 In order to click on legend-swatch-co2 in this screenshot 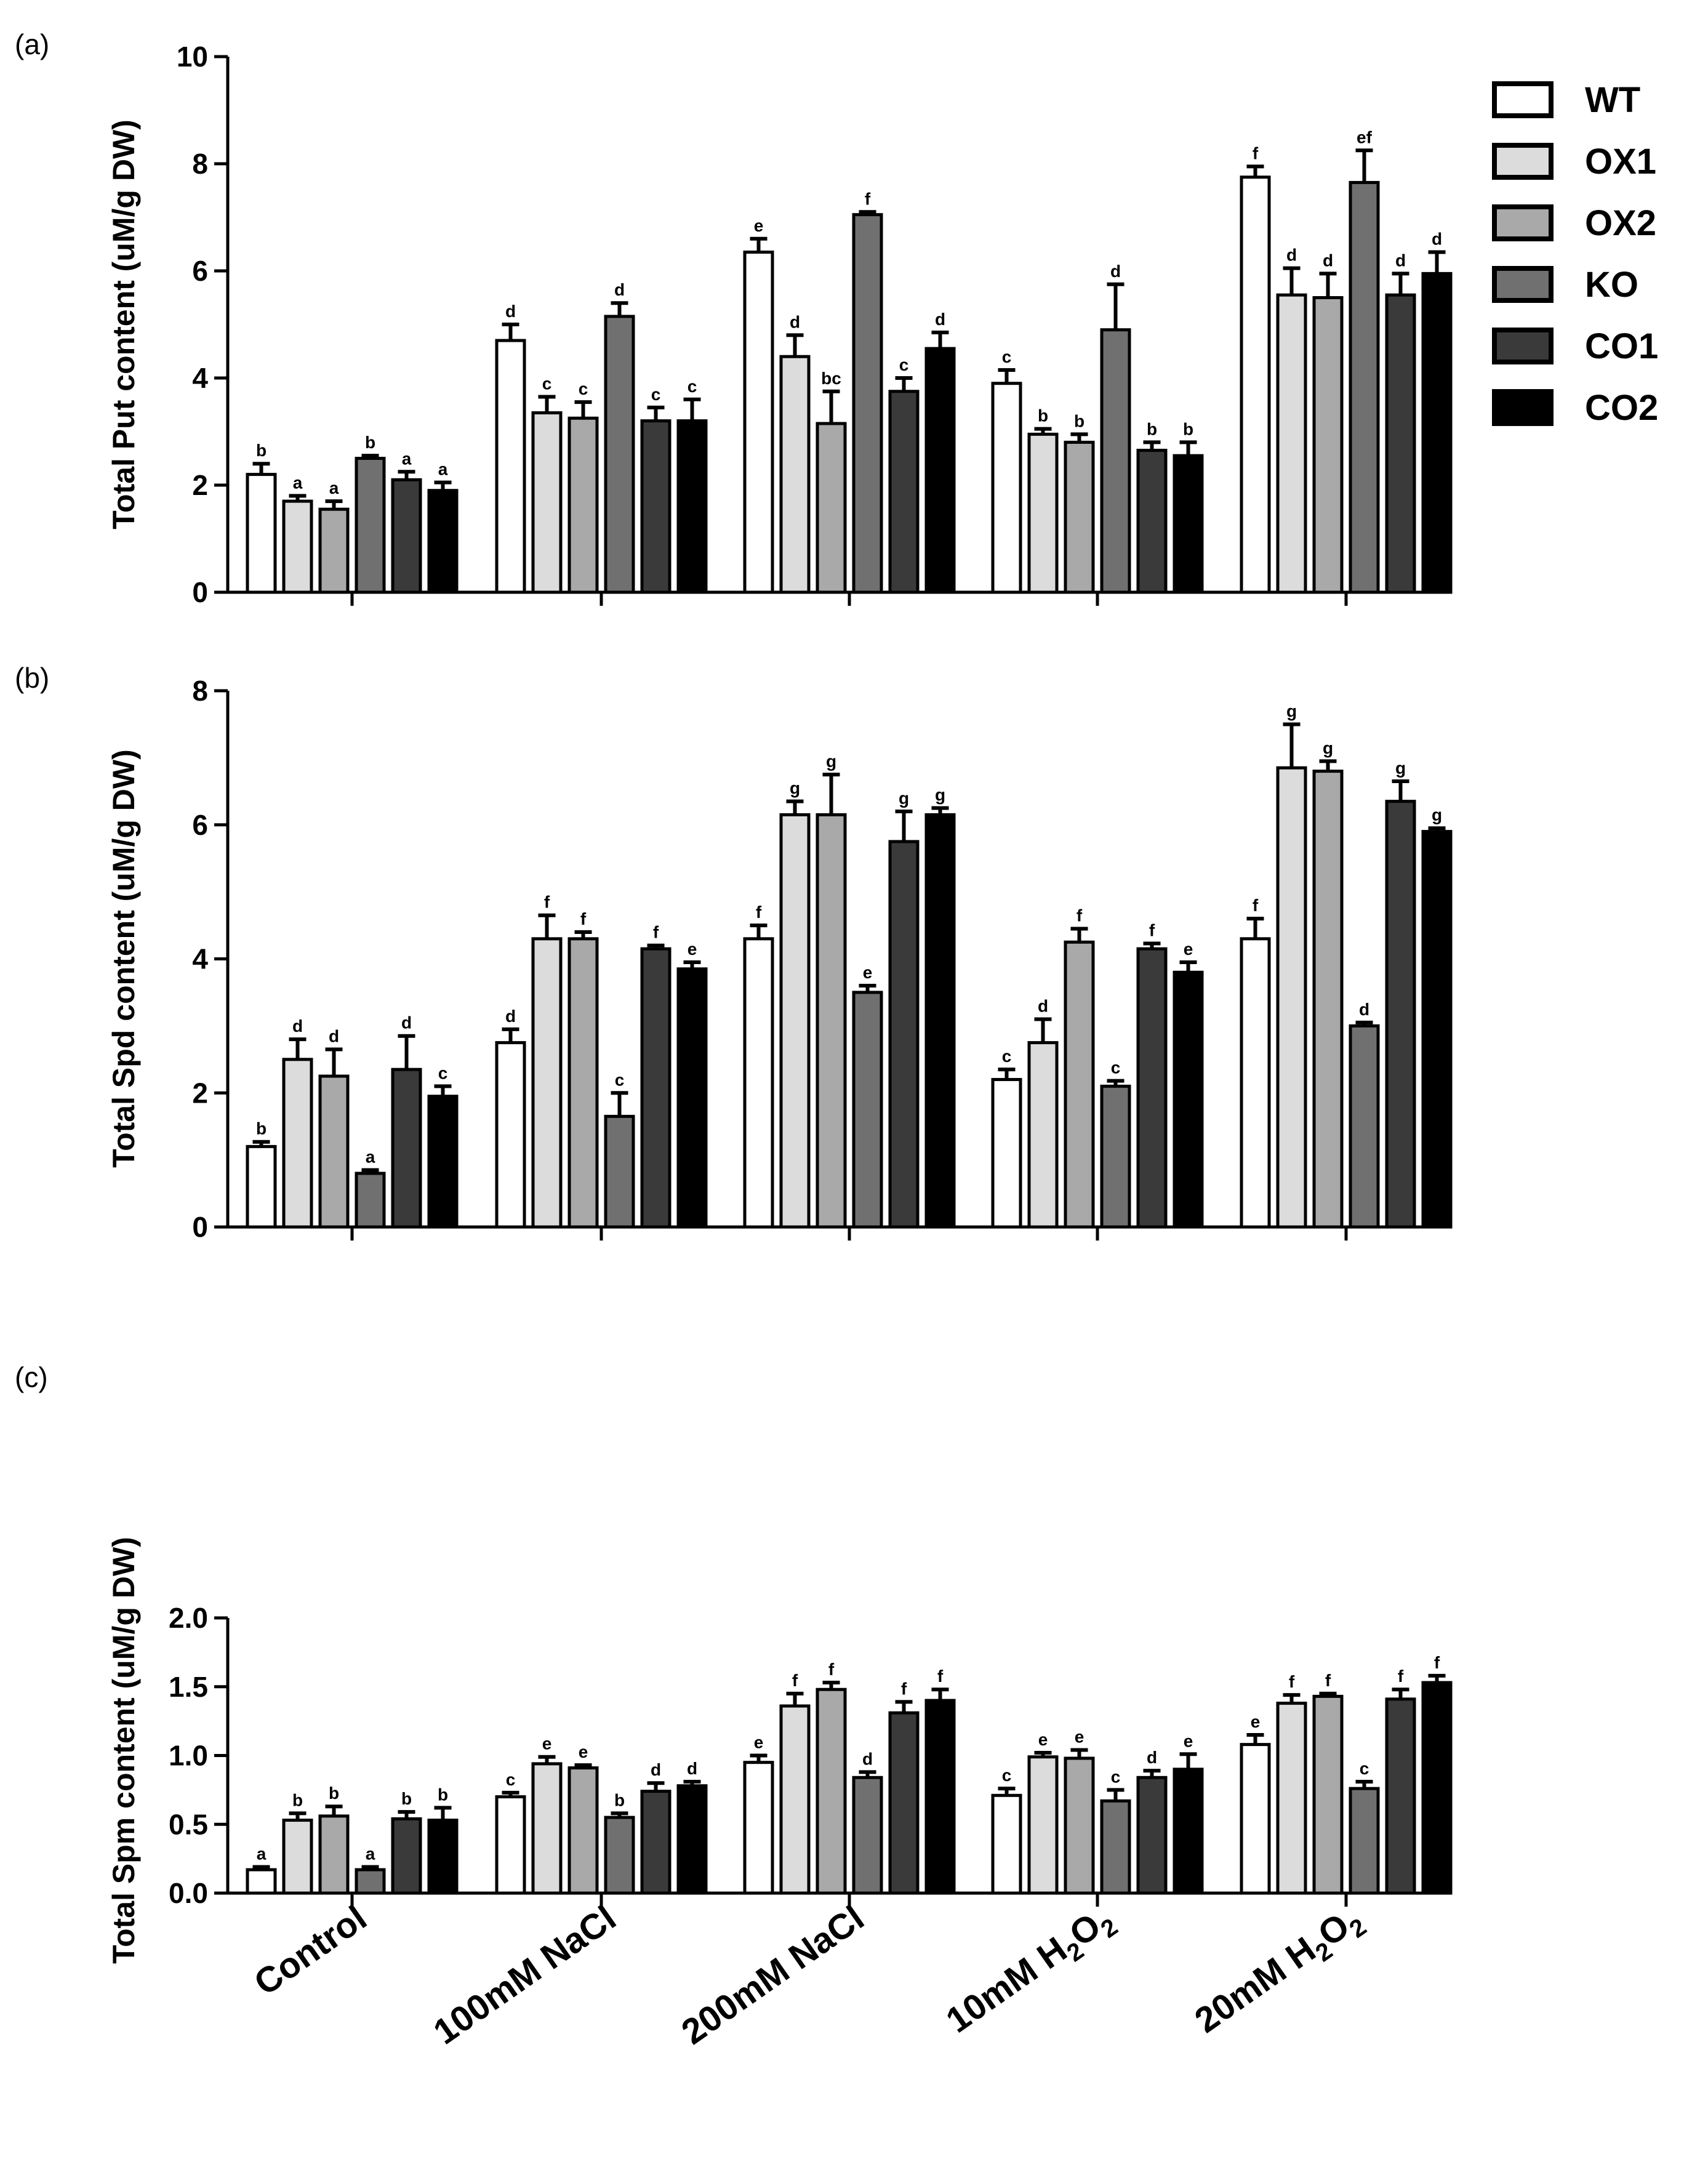, I will do `click(1523, 408)`.